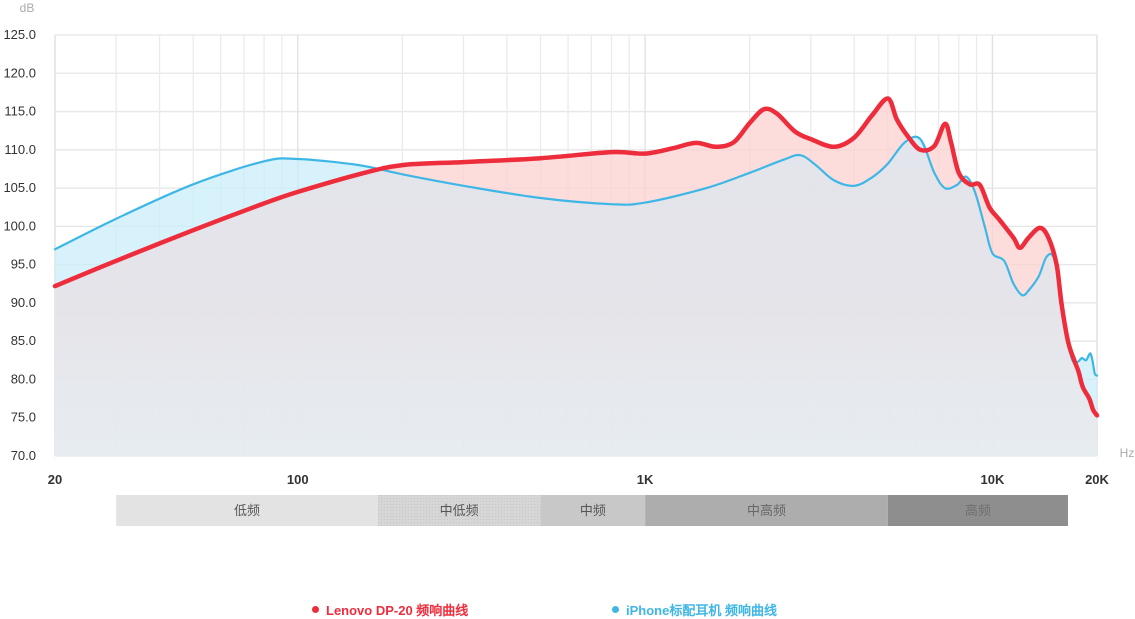 The width and height of the screenshot is (1135, 619). I want to click on y-unit-label: dB, so click(27, 8).